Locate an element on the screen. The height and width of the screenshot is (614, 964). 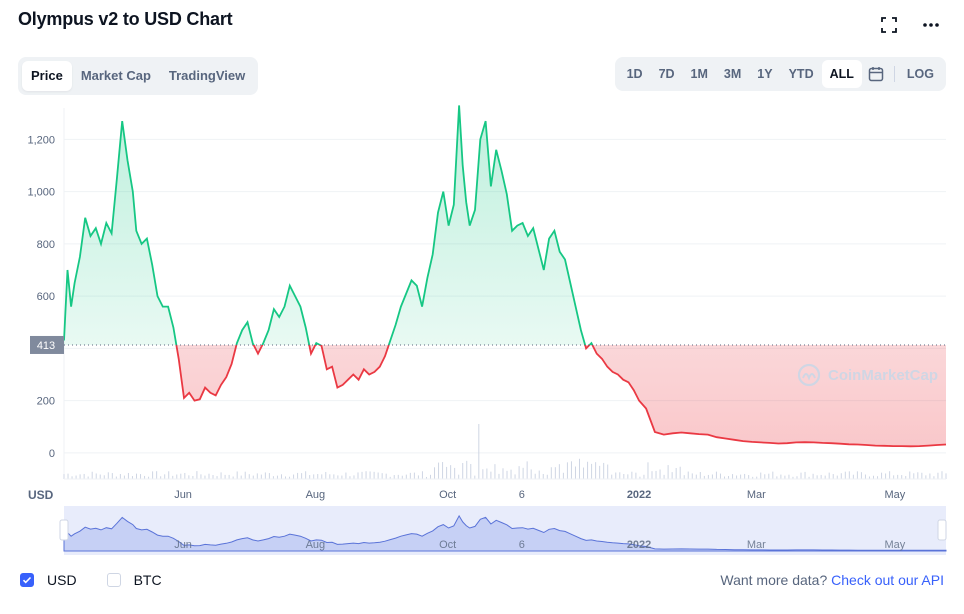
navigator-left-handle is located at coordinates (64, 530).